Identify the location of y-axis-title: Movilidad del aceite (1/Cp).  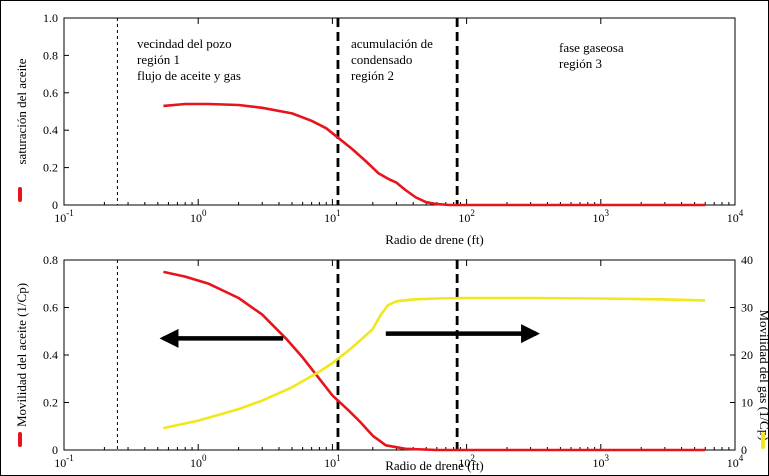
(21, 355).